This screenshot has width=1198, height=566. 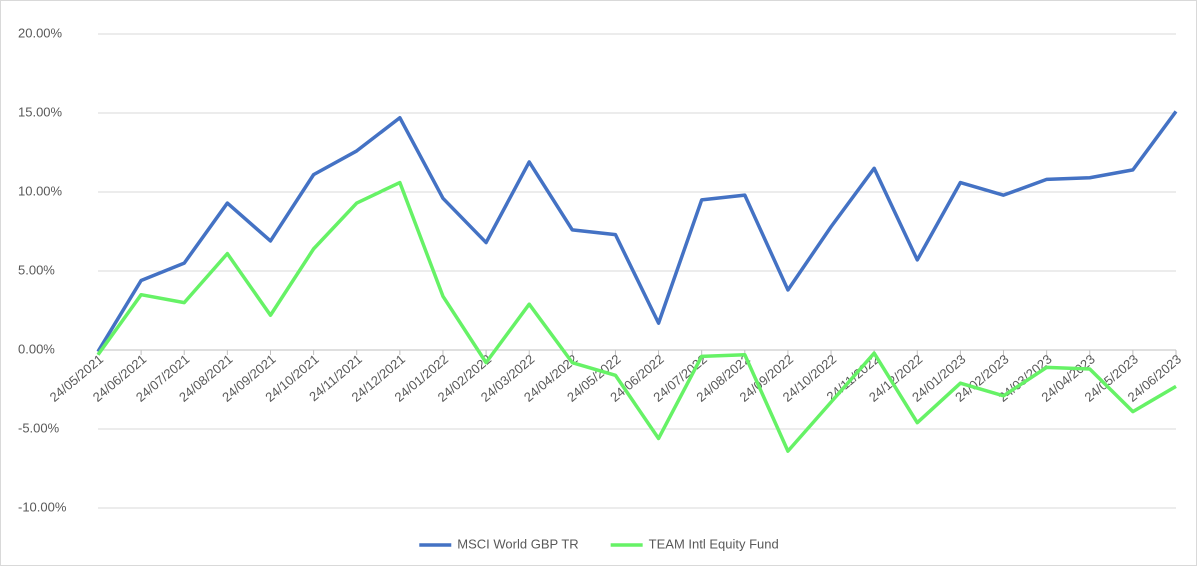 I want to click on legend-label: MSCI World GBP TR, so click(x=517, y=543).